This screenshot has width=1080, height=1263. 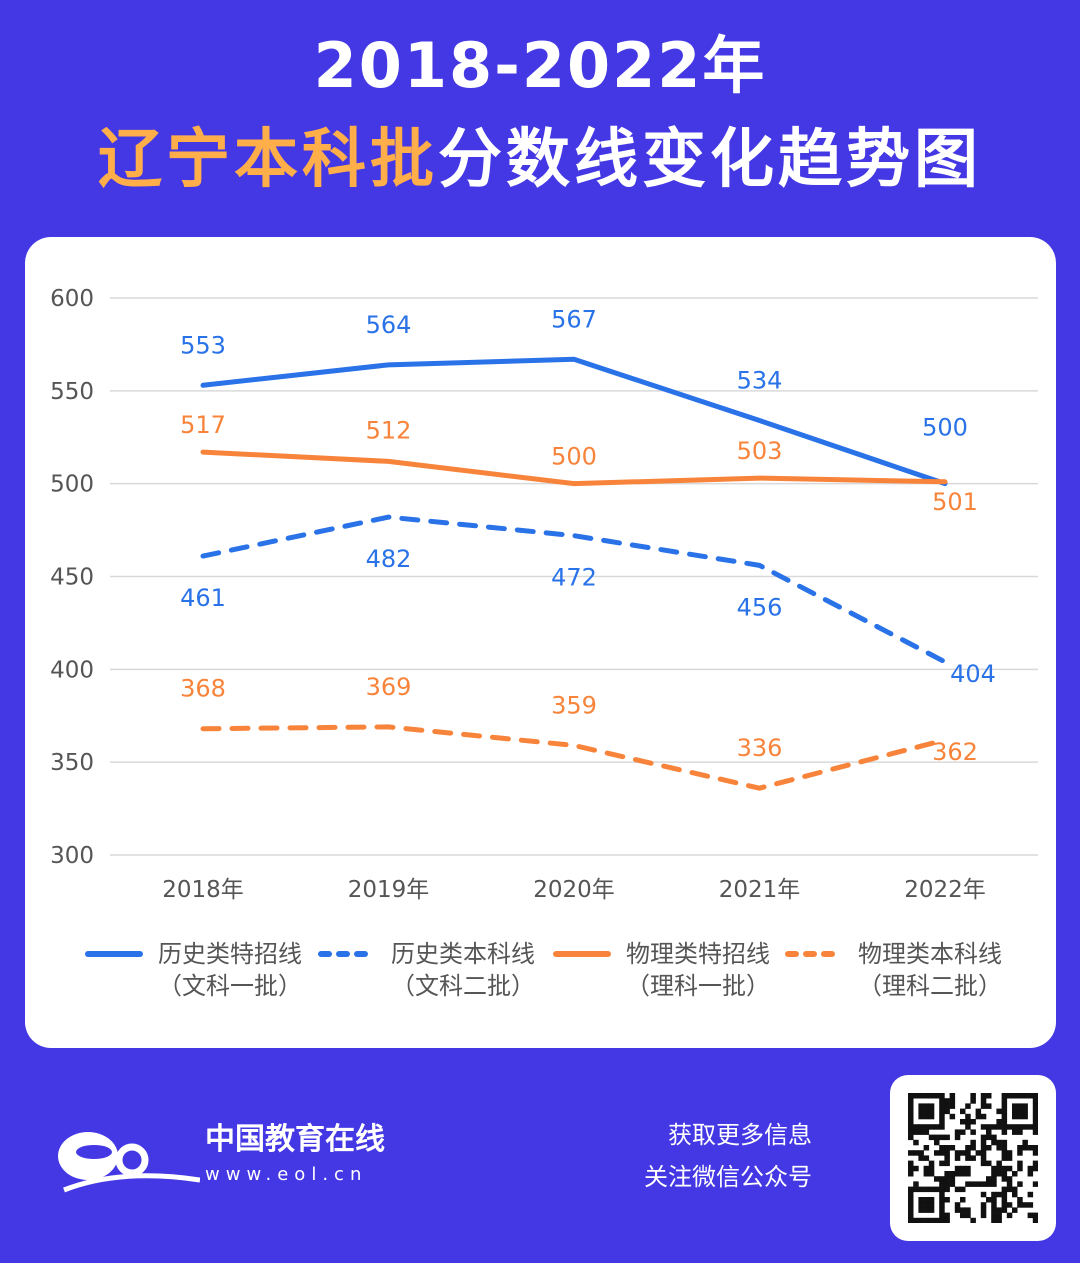 What do you see at coordinates (760, 607) in the screenshot?
I see `data-label: 456` at bounding box center [760, 607].